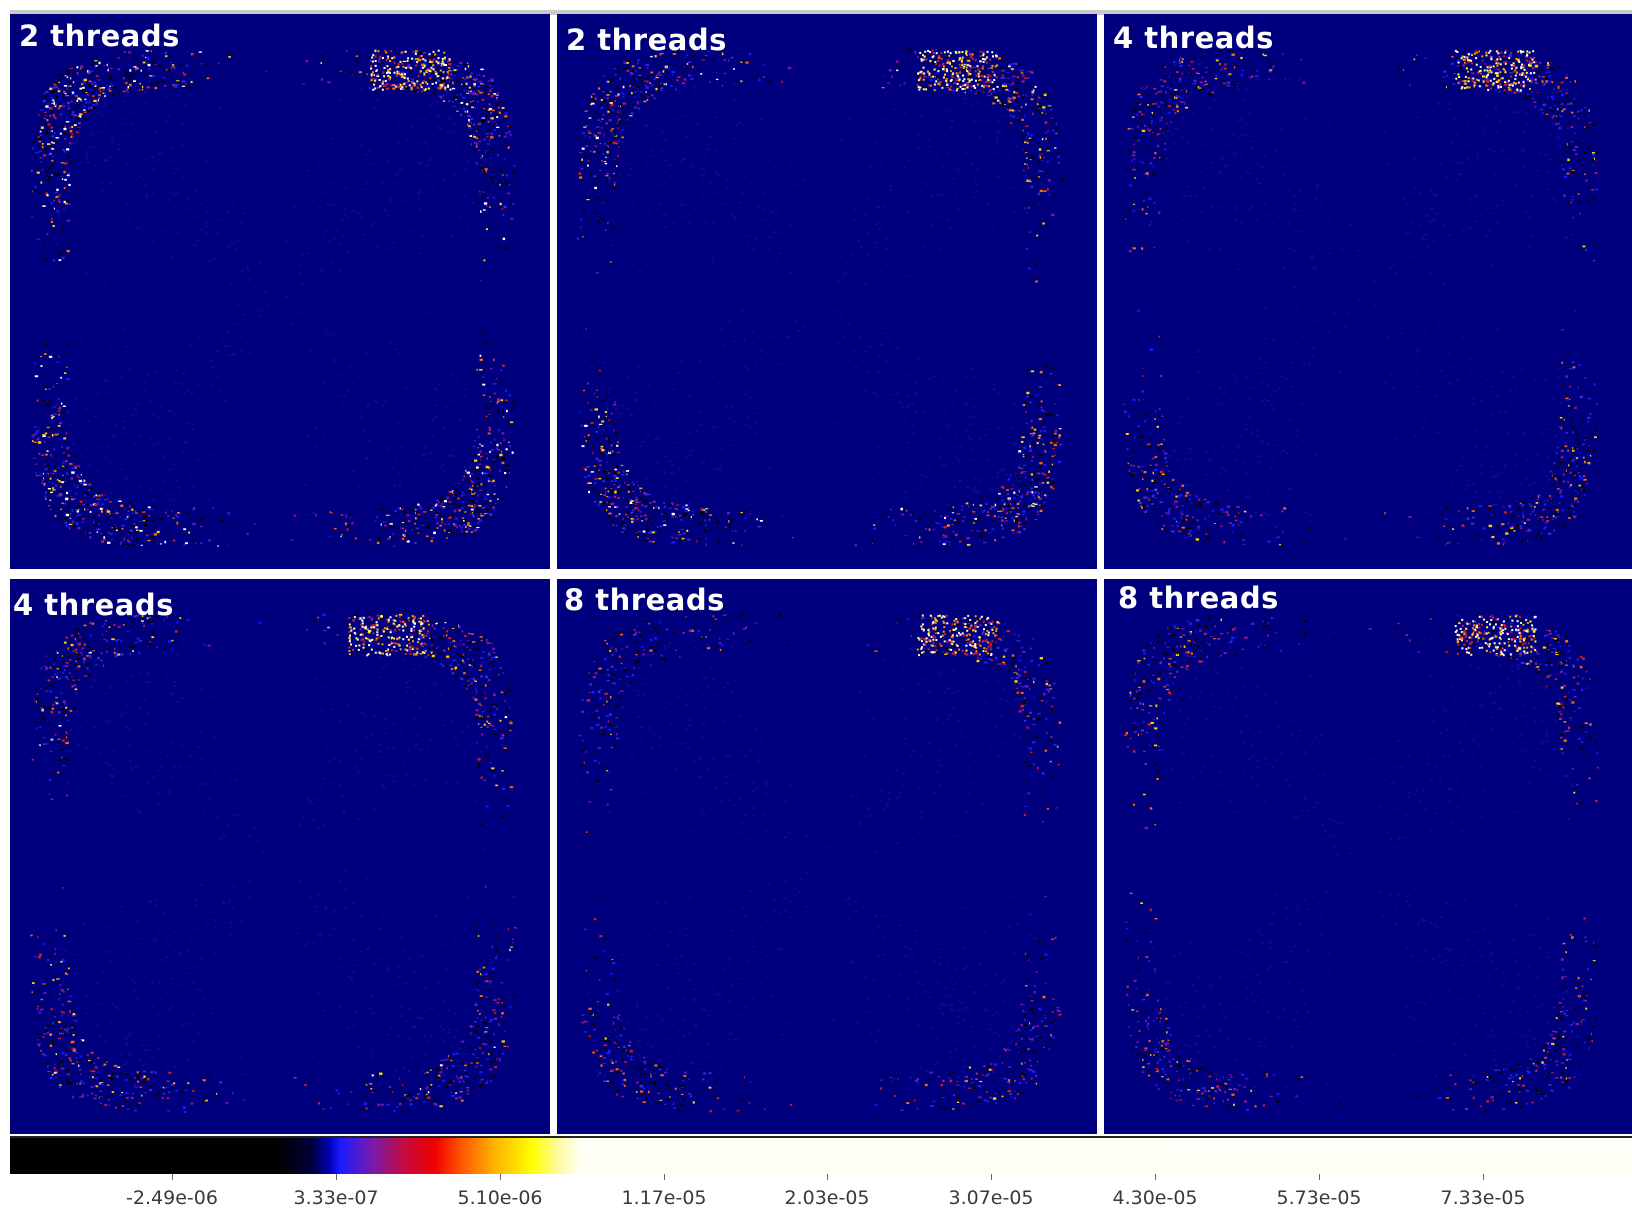 The height and width of the screenshot is (1212, 1632). Describe the element at coordinates (827, 1198) in the screenshot. I see `colorbar-tick-label: 2.03e-05` at that location.